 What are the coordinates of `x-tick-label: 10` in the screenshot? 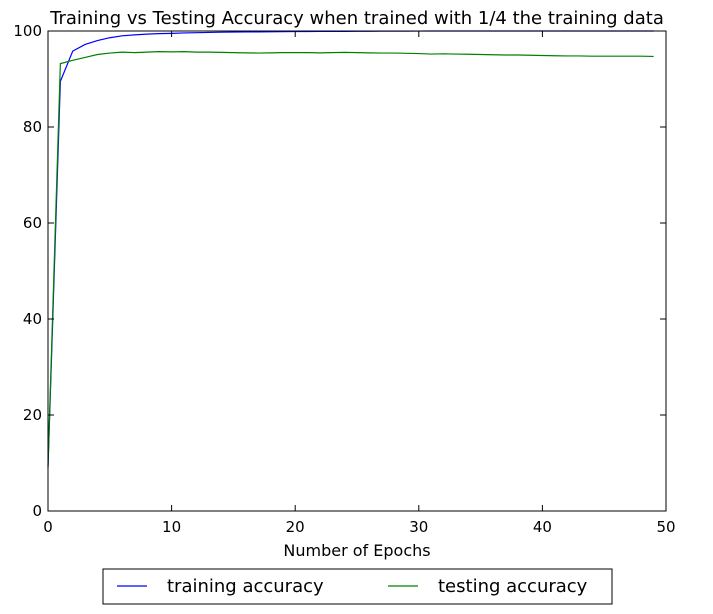 It's located at (171, 527).